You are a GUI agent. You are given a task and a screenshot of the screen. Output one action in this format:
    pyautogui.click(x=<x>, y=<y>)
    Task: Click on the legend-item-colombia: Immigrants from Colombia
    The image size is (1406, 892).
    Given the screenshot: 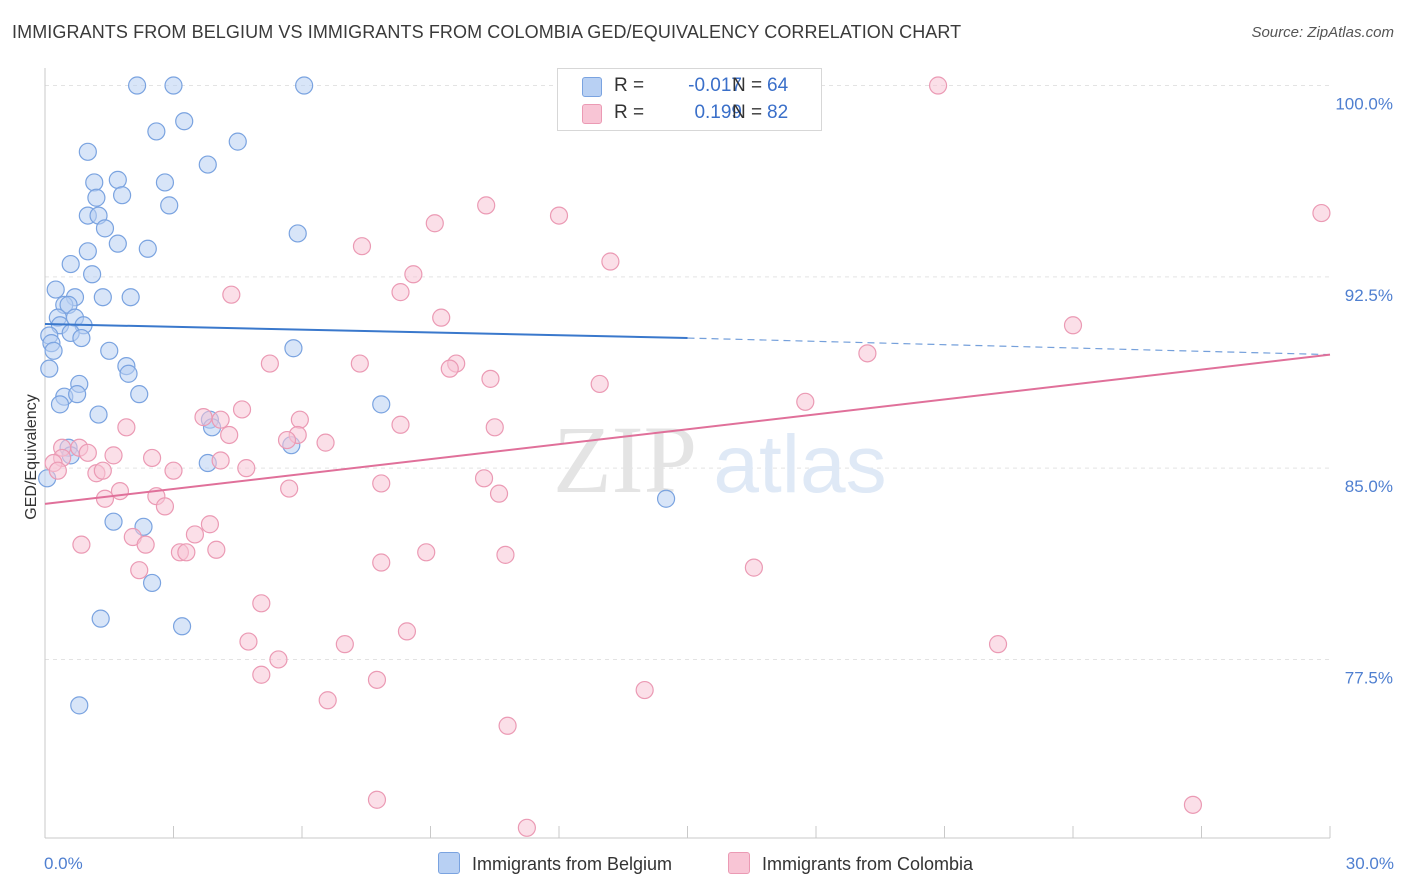 What is the action you would take?
    pyautogui.click(x=850, y=863)
    